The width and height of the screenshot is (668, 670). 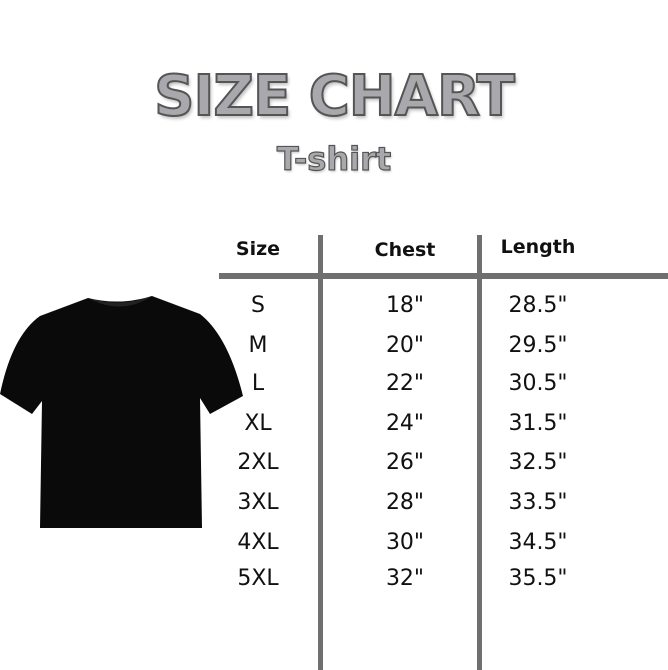 I want to click on cell-chest: 32", so click(x=405, y=578).